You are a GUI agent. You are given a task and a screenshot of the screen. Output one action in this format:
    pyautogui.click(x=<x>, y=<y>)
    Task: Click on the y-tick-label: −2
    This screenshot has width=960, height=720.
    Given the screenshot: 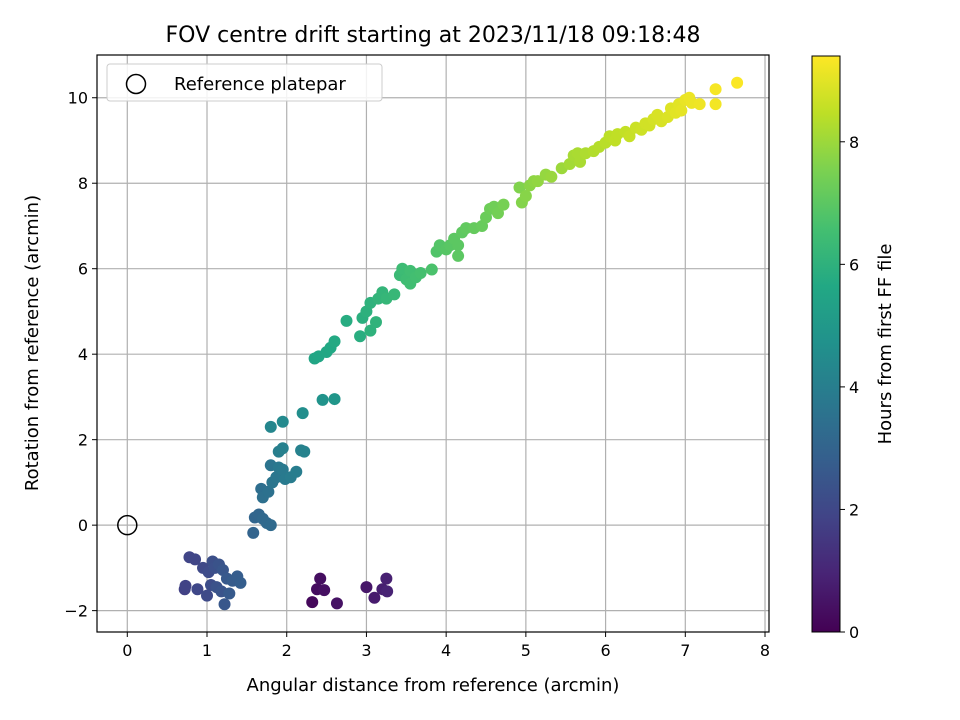 What is the action you would take?
    pyautogui.click(x=76, y=611)
    